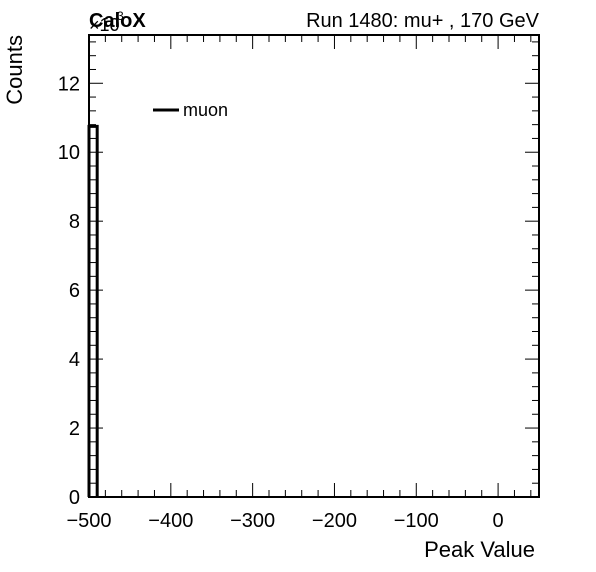  I want to click on x-tick-label: −200, so click(334, 521).